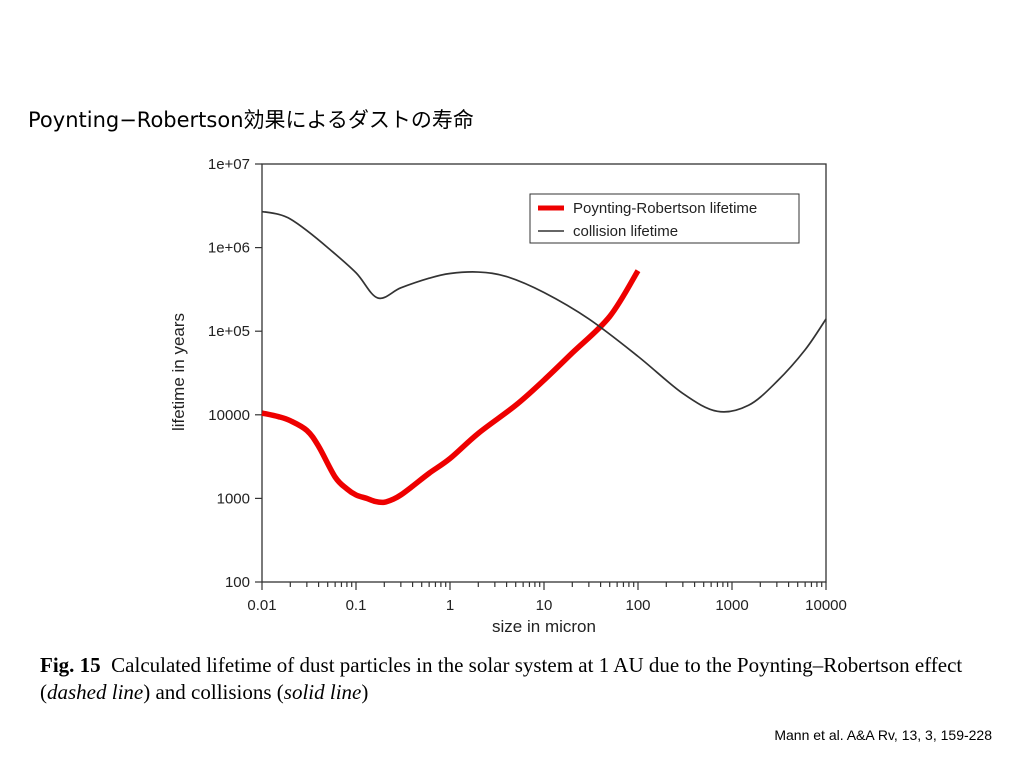 The width and height of the screenshot is (1024, 768). What do you see at coordinates (229, 415) in the screenshot?
I see `y-tick-label: 10000` at bounding box center [229, 415].